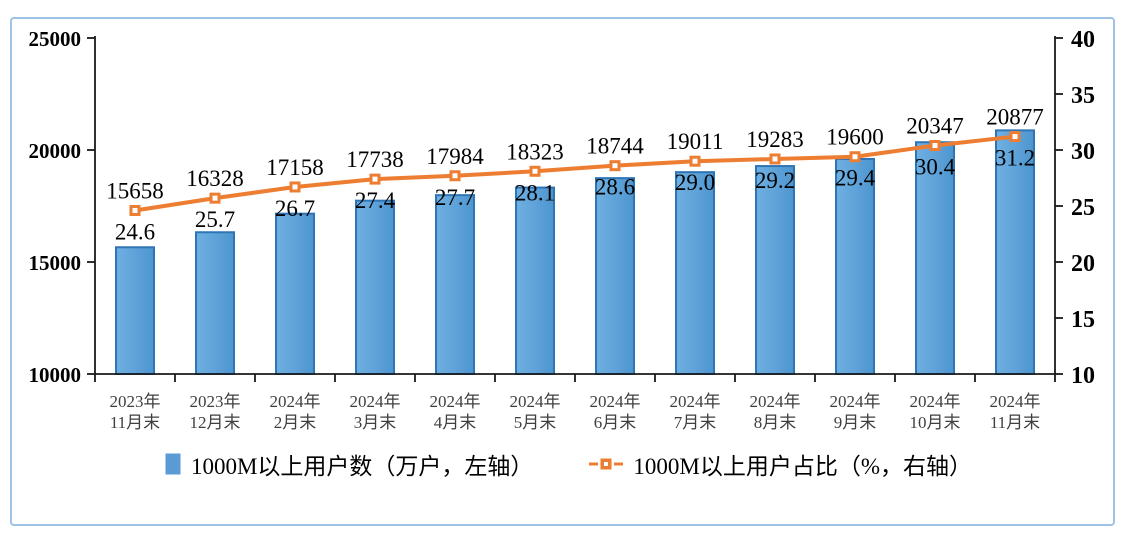 The height and width of the screenshot is (545, 1137). Describe the element at coordinates (935, 167) in the screenshot. I see `line-percent-label: 30.4` at that location.